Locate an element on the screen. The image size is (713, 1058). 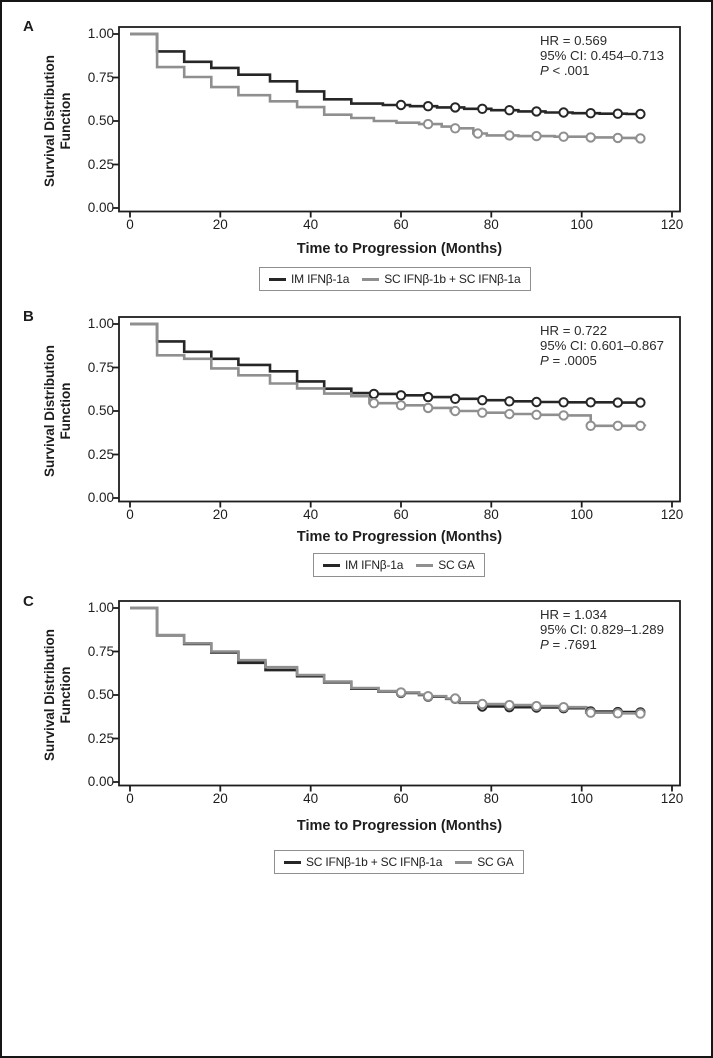
ci-value: 95% CI: 0.454–0.713 is located at coordinates (602, 55).